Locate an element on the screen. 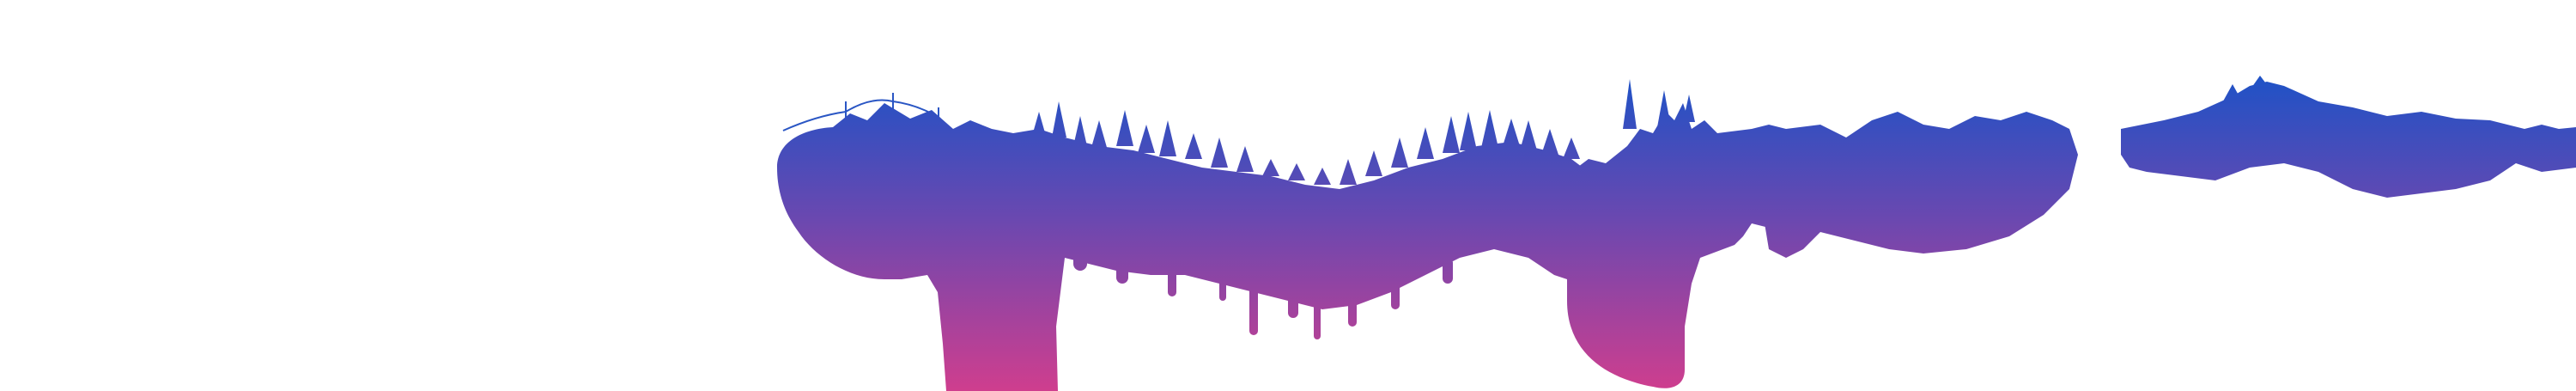 This screenshot has width=2576, height=391. tree-peaks-right is located at coordinates (1947, 102).